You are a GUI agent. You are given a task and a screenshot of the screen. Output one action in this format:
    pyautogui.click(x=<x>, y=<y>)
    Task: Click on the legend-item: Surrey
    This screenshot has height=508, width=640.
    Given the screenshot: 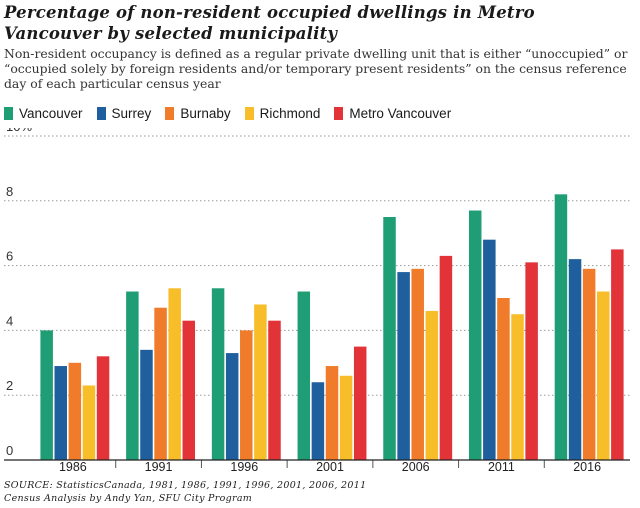 What is the action you would take?
    pyautogui.click(x=124, y=113)
    